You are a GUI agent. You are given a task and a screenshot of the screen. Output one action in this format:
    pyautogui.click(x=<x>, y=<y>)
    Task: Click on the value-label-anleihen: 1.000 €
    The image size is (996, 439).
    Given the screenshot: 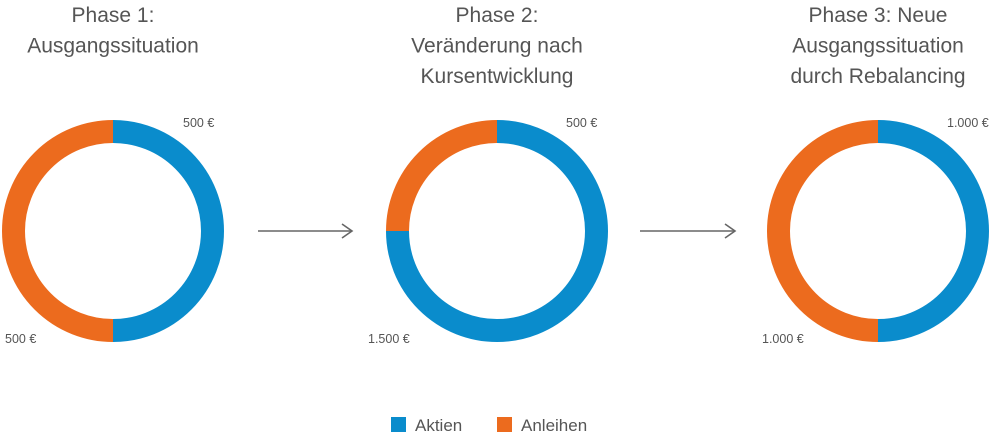 What is the action you would take?
    pyautogui.click(x=783, y=339)
    